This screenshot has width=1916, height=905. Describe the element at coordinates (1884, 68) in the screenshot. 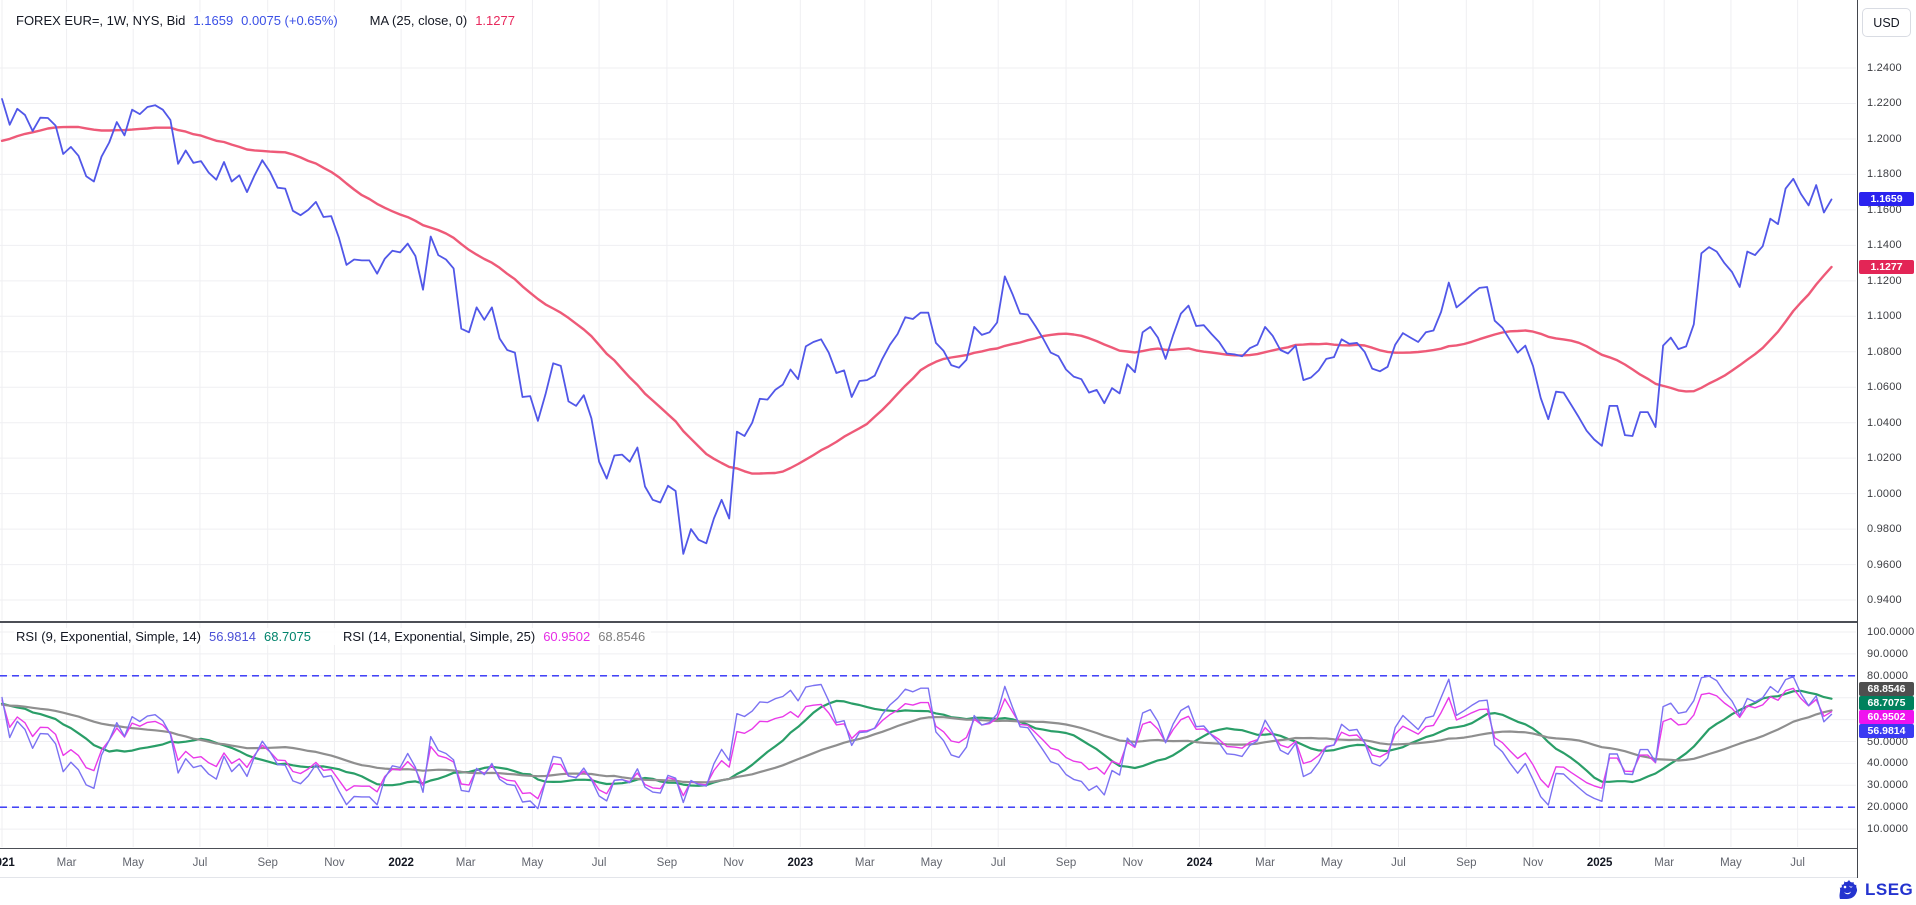

I see `price-tick-label: 1.2400` at that location.